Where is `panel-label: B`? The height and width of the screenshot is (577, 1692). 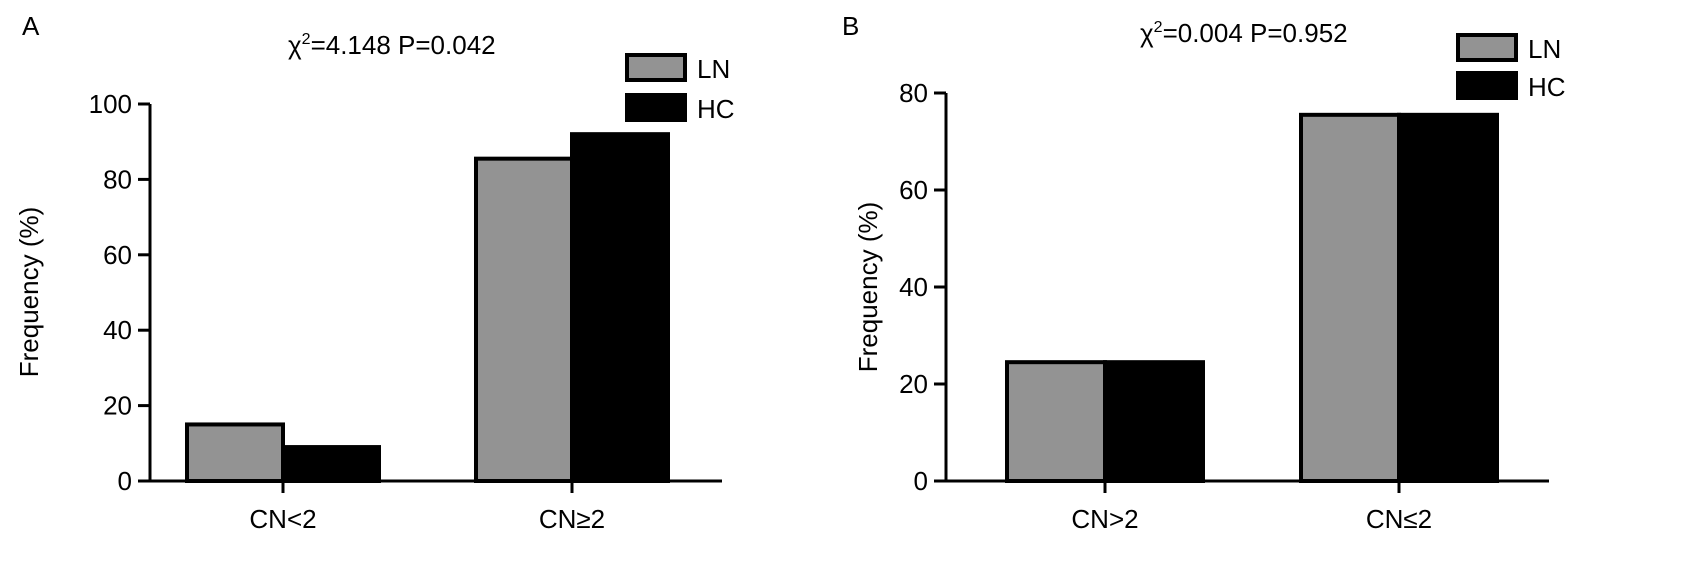
panel-label: B is located at coordinates (850, 26).